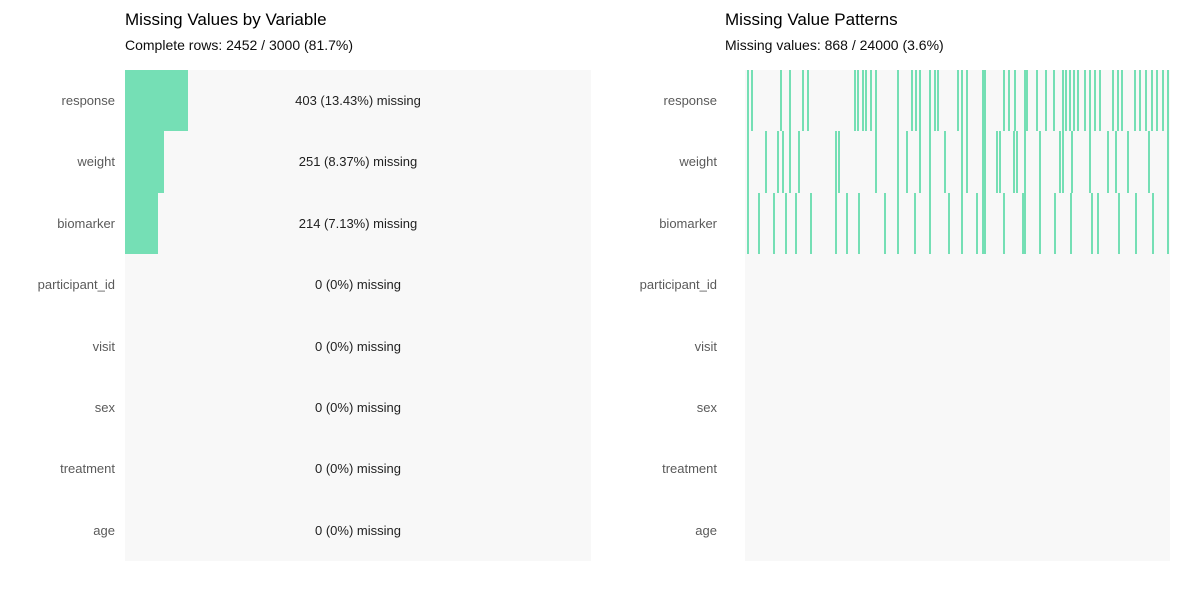 The width and height of the screenshot is (1200, 600). I want to click on row-label: age, so click(706, 530).